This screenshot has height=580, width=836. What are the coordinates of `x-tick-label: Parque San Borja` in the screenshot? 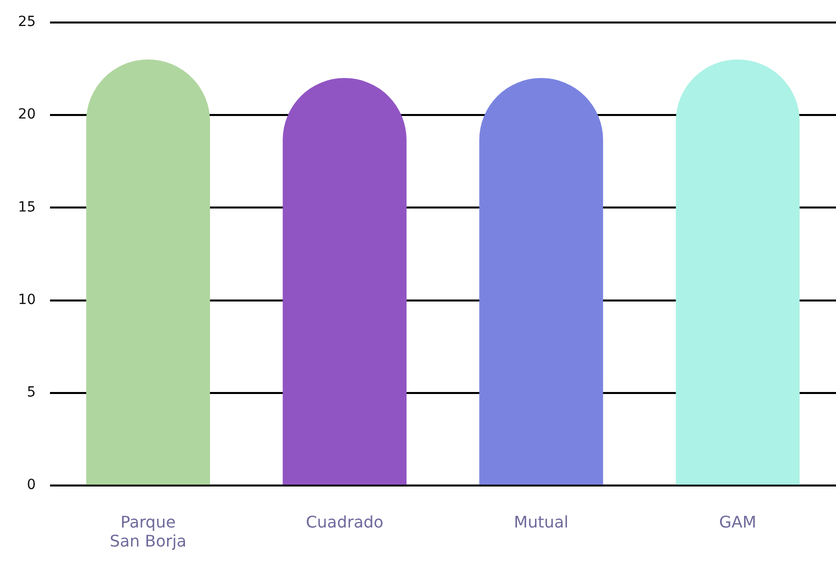 It's located at (148, 531).